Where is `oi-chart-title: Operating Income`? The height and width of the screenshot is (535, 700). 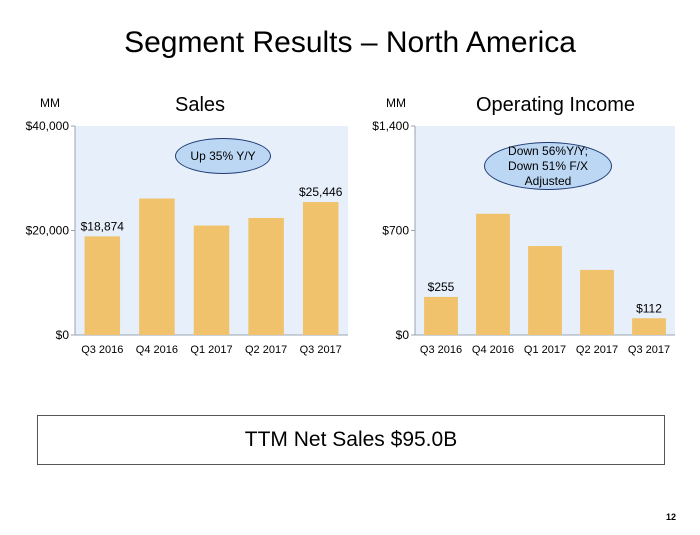
oi-chart-title: Operating Income is located at coordinates (555, 105).